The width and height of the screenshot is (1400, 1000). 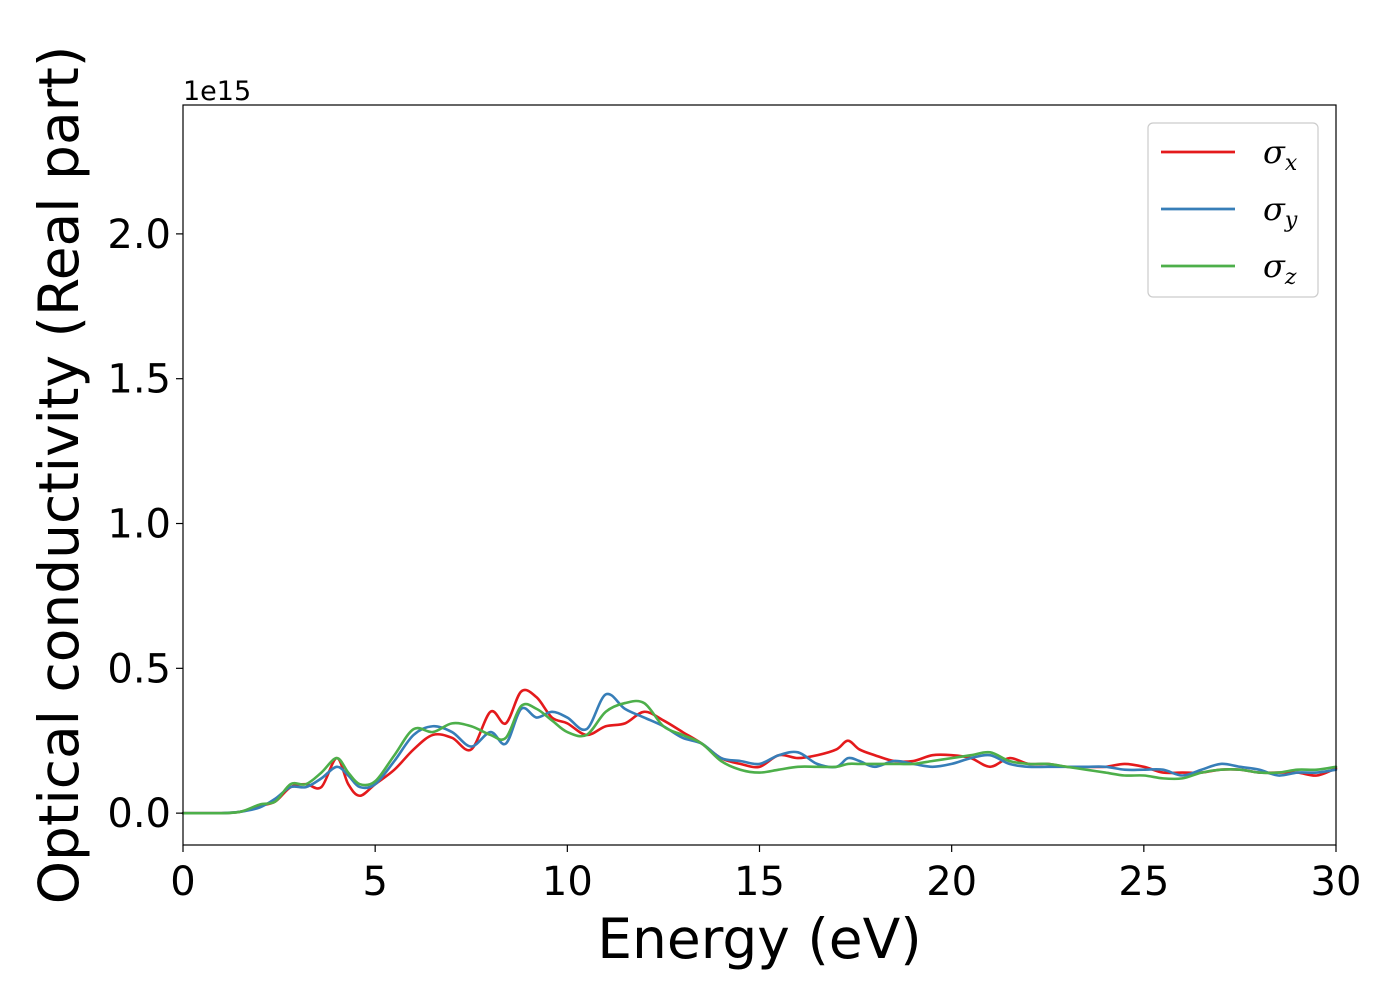 I want to click on y-tick-label: 2.0, so click(x=139, y=235).